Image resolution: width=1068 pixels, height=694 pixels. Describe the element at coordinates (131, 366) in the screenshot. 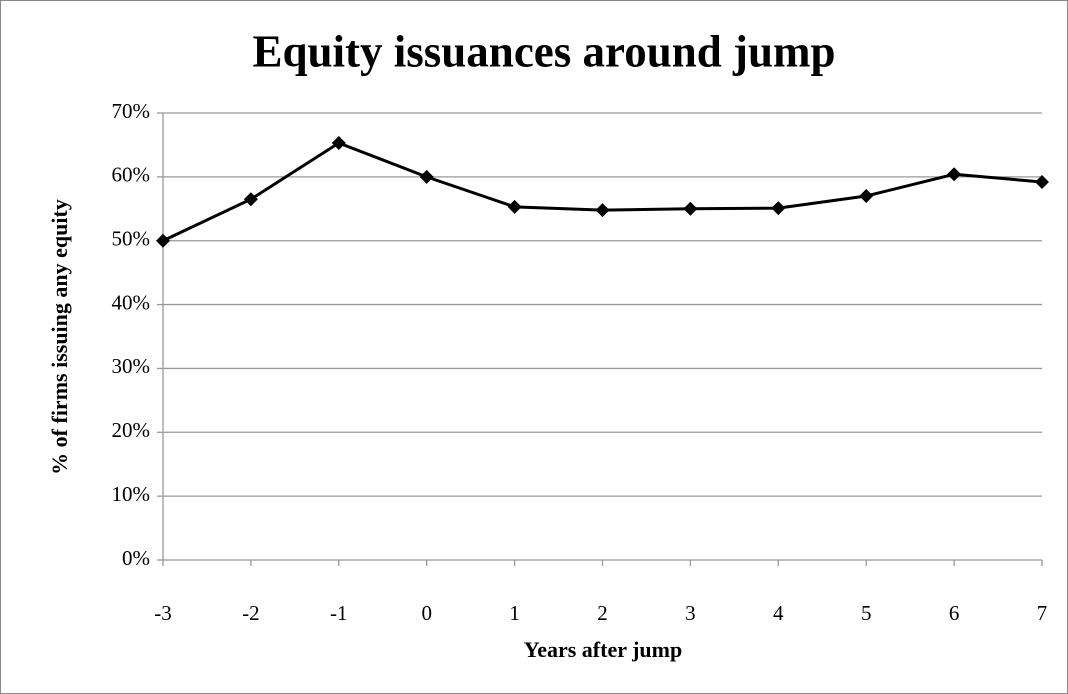

I see `y-tick-label: 30%` at that location.